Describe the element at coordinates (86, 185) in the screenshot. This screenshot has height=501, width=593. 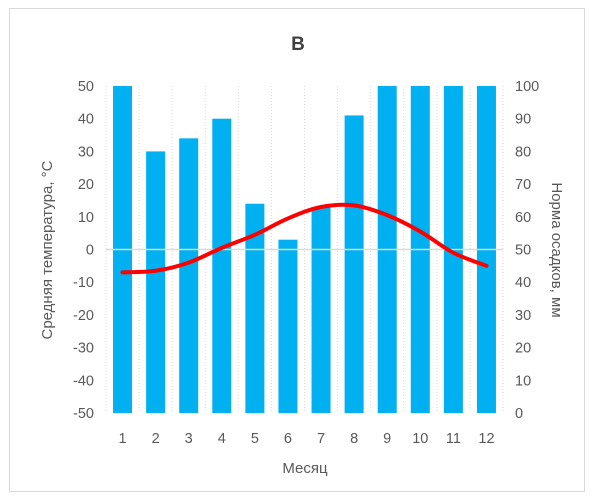
I see `left-tick-label: 20` at that location.